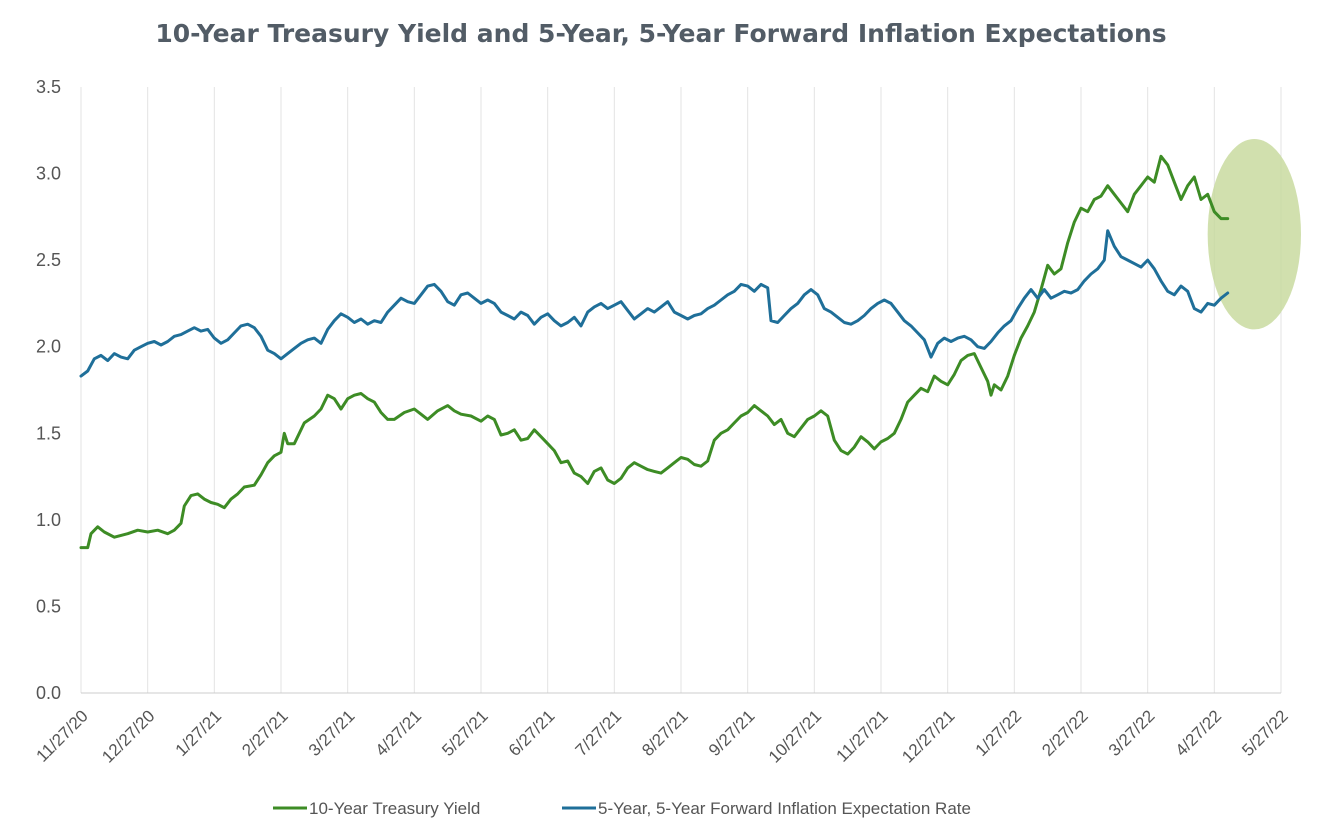  What do you see at coordinates (61, 735) in the screenshot?
I see `x-tick-label: 11/27/20` at bounding box center [61, 735].